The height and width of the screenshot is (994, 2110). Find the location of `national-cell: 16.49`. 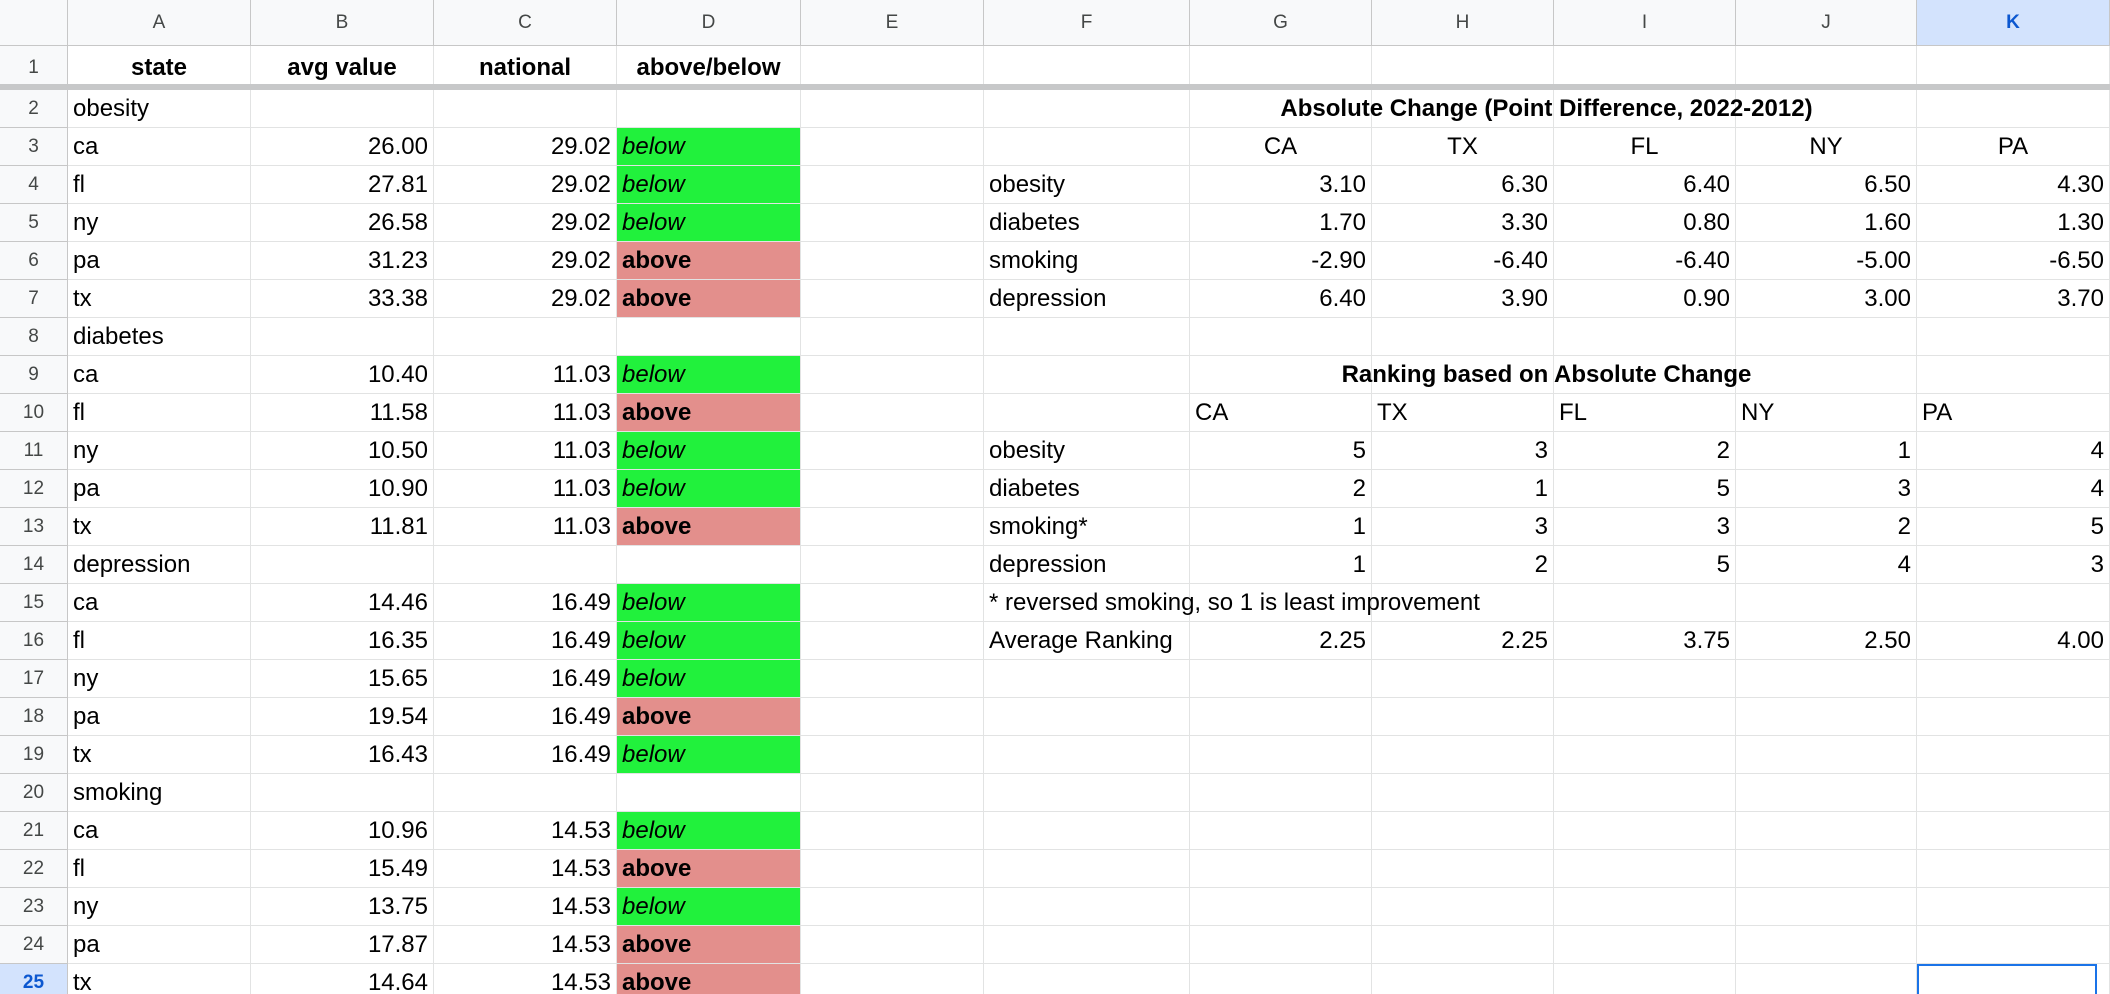

national-cell: 16.49 is located at coordinates (525, 603).